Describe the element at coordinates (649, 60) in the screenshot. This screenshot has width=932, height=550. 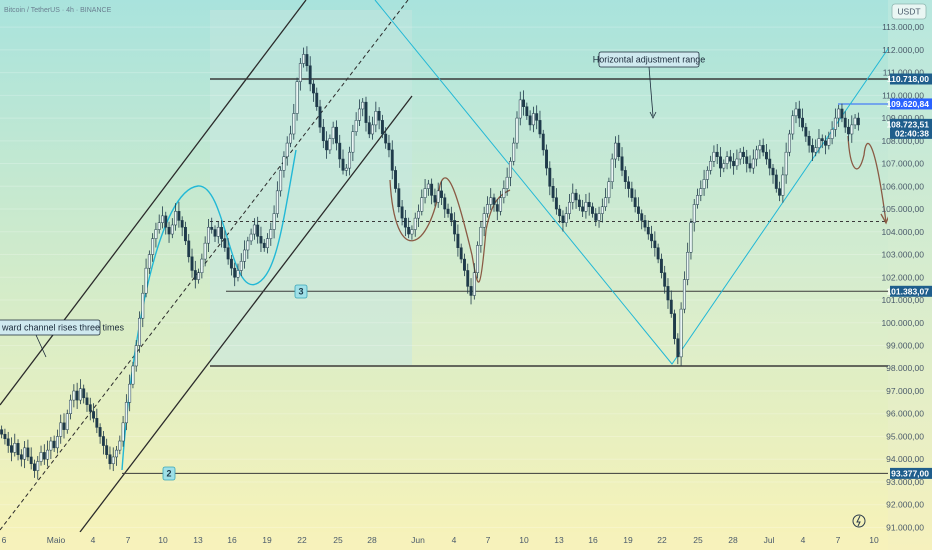
I see `range-label-text: Horizontal adjustment range` at that location.